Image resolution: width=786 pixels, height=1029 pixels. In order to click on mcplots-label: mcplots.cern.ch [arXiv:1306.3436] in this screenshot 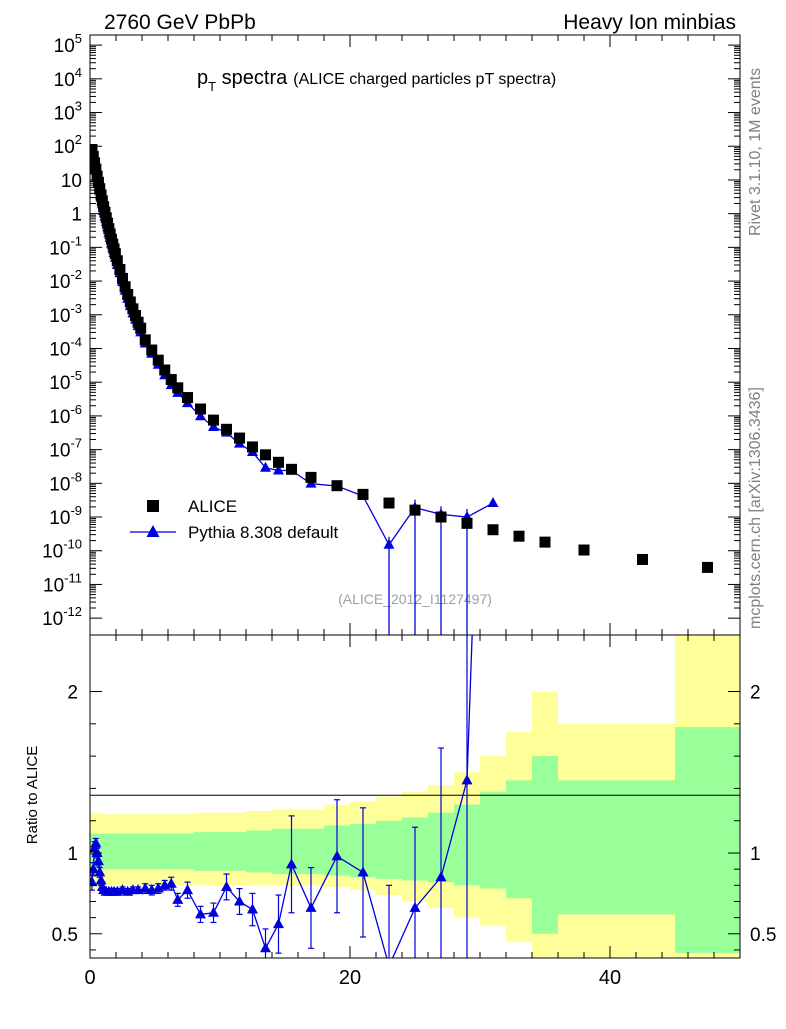, I will do `click(755, 508)`.